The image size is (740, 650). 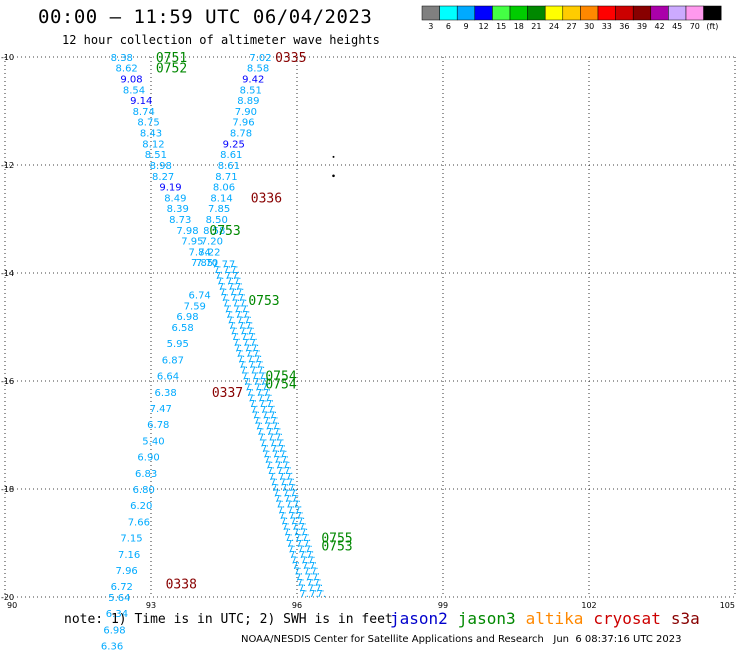 I want to click on pass-time-label: 0754, so click(x=280, y=377).